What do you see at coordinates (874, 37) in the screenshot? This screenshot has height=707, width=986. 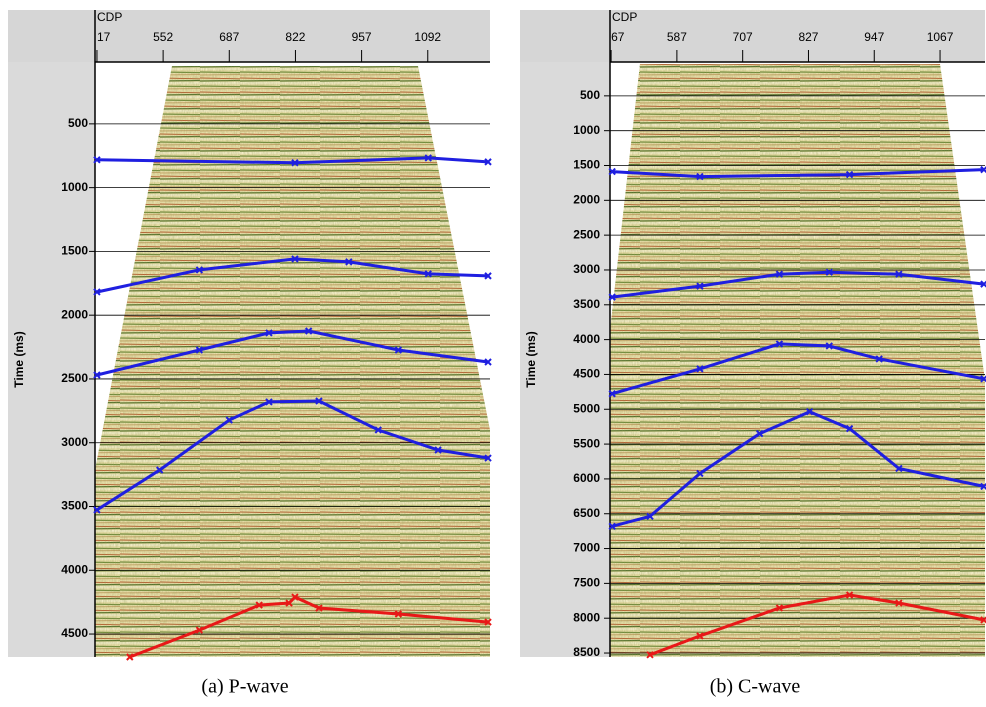 I see `x-tick-label: 947` at bounding box center [874, 37].